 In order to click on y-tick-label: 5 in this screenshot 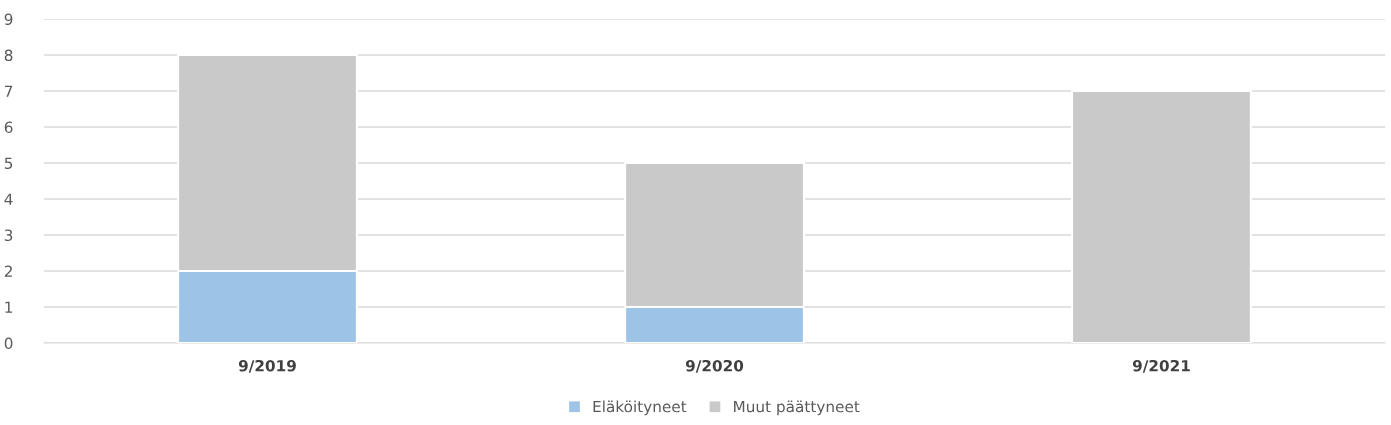, I will do `click(8, 163)`.